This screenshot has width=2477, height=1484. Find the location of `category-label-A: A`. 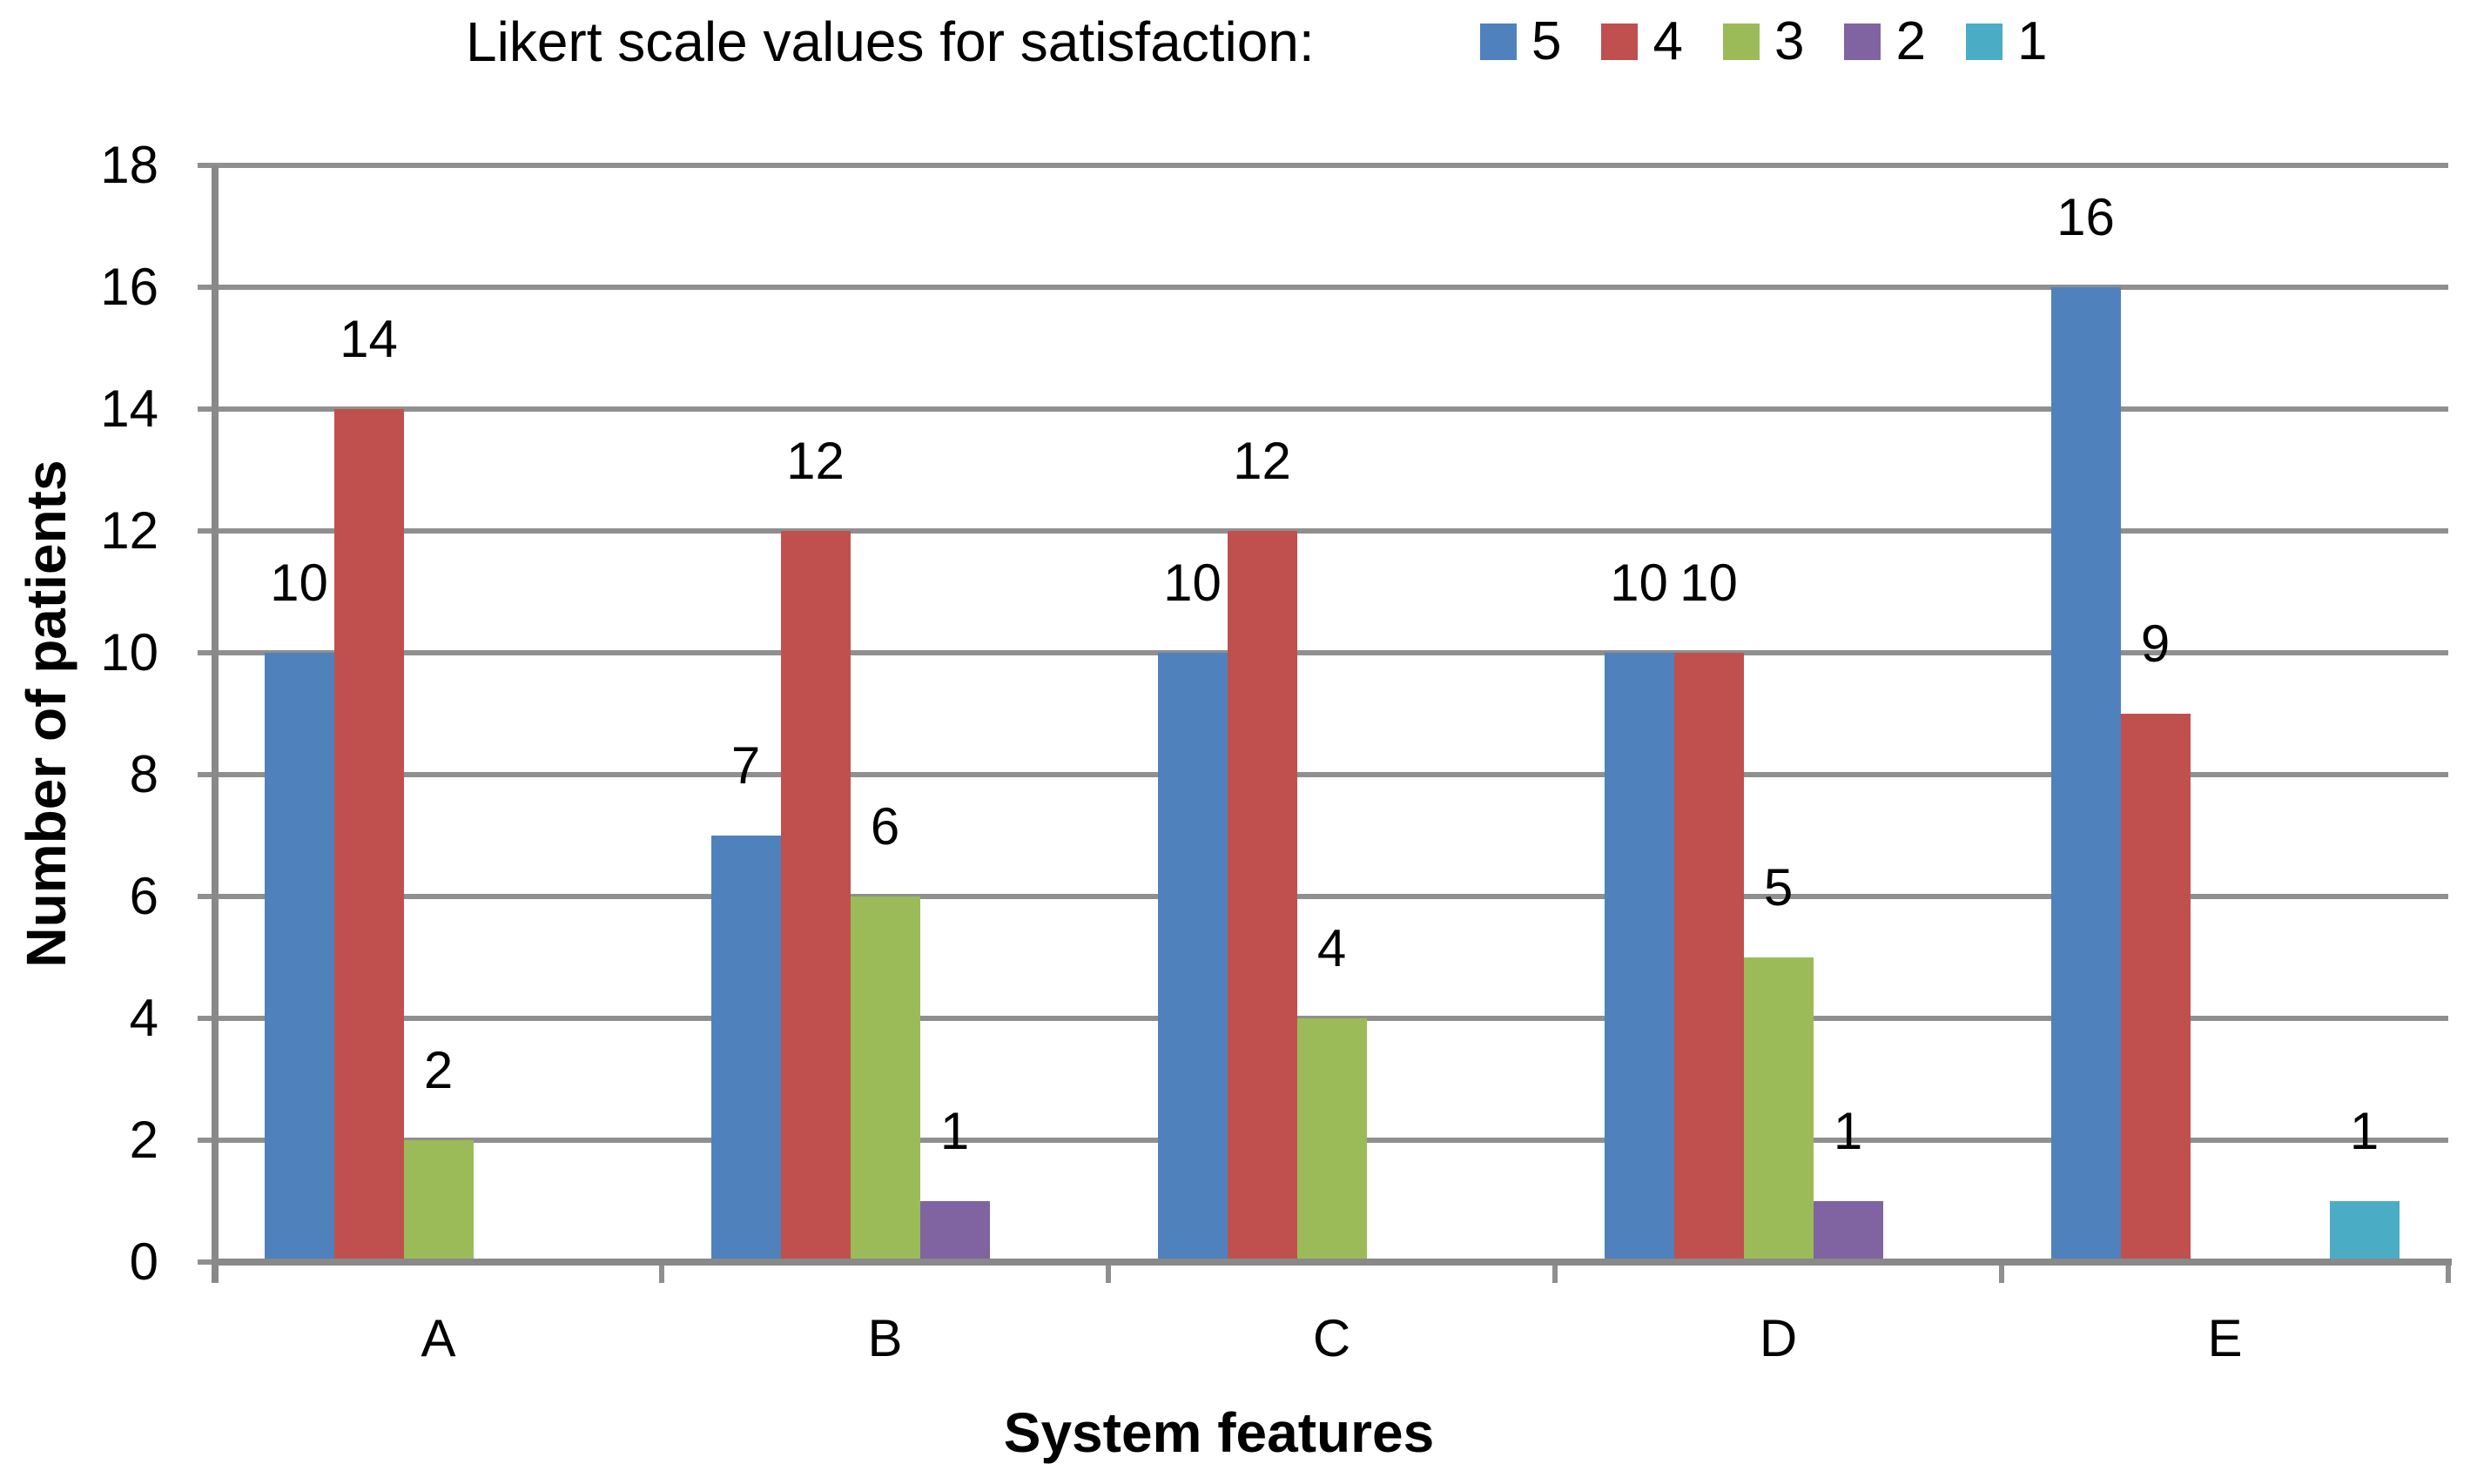

category-label-A: A is located at coordinates (438, 1338).